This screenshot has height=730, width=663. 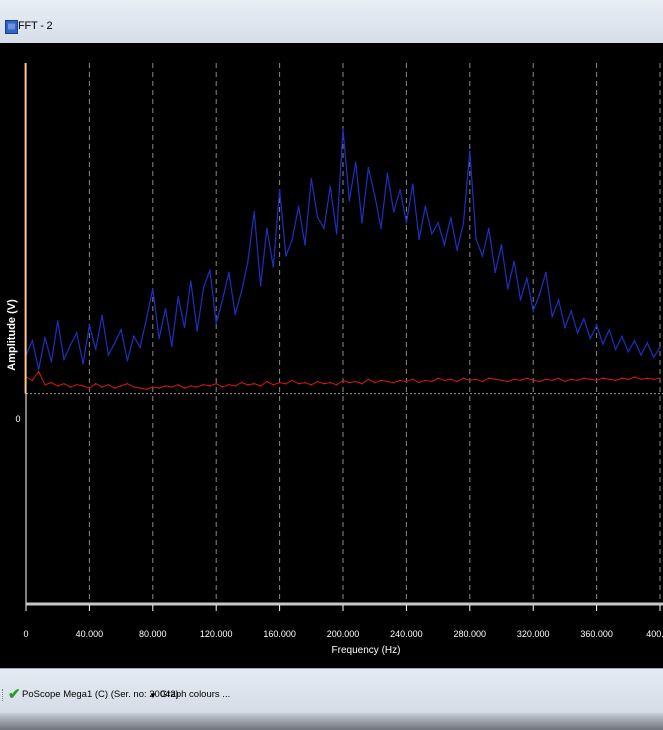 What do you see at coordinates (90, 634) in the screenshot?
I see `x-tick-label: 40.000` at bounding box center [90, 634].